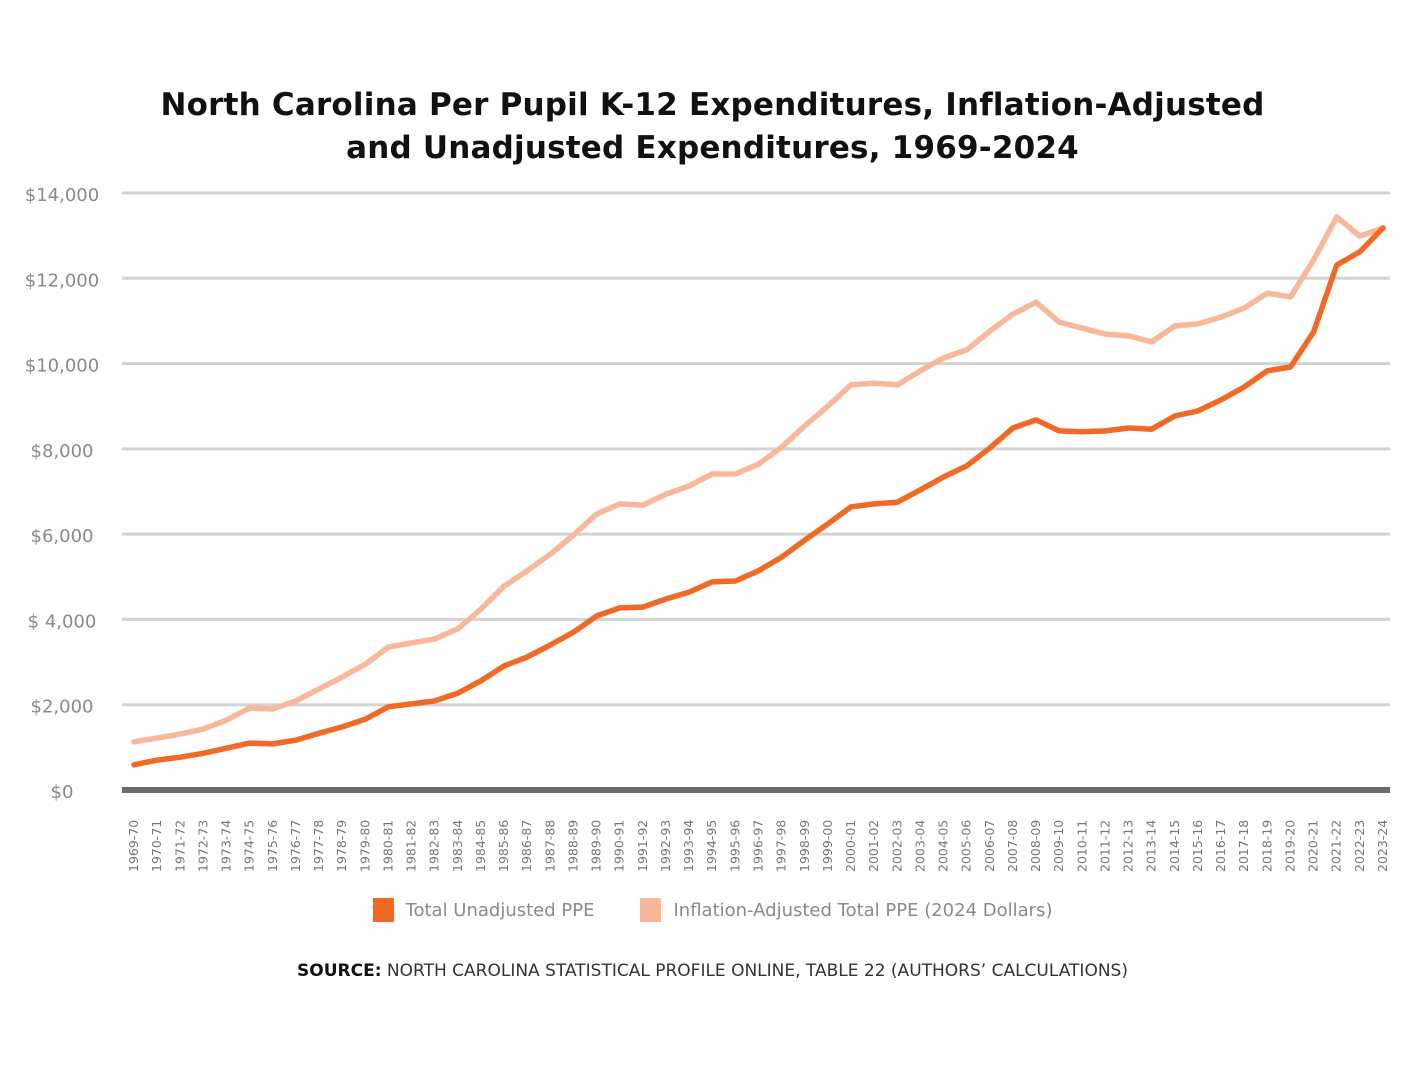 This screenshot has height=1069, width=1425. I want to click on x-tick-label: 1996-97, so click(758, 846).